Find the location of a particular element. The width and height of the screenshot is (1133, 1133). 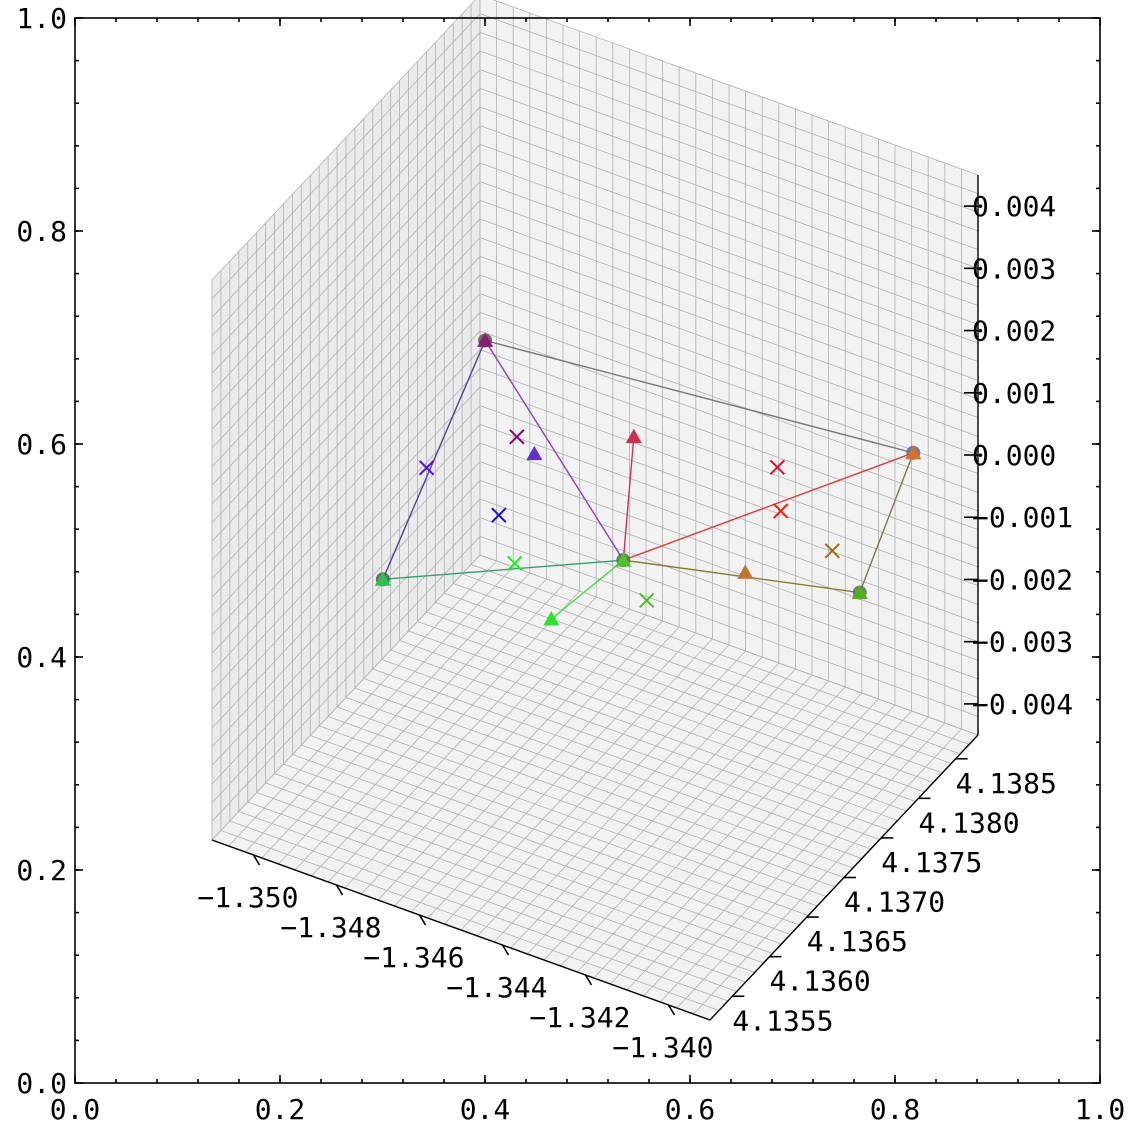

z3d-tick-label: −0.003 is located at coordinates (1022, 642).